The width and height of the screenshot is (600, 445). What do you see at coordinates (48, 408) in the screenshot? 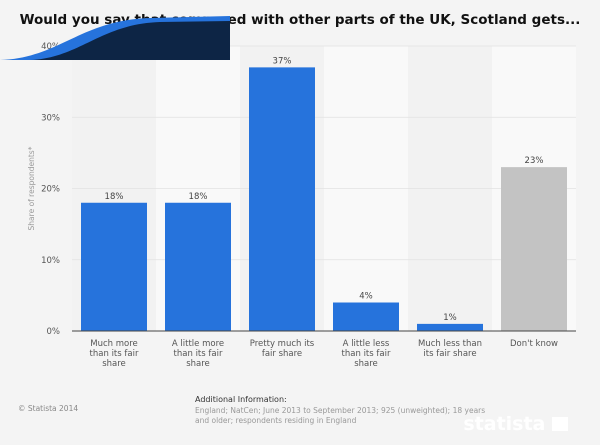
I see `copyright: © Statista 2014` at bounding box center [48, 408].